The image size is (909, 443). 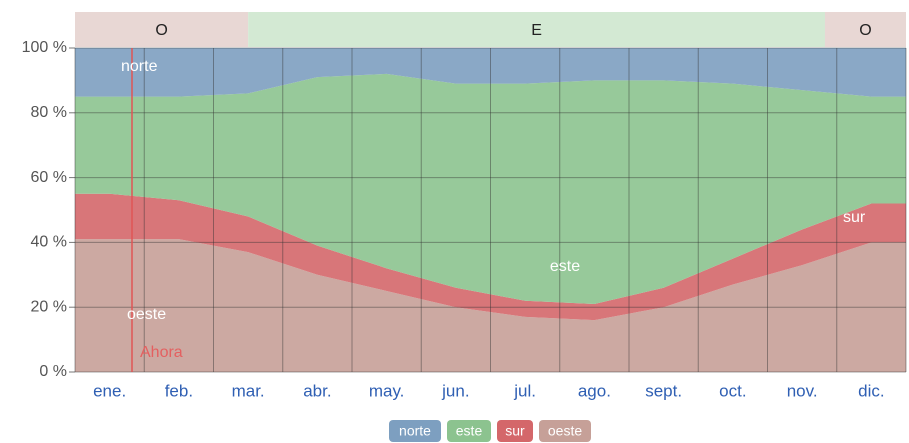 What do you see at coordinates (802, 390) in the screenshot?
I see `x-tick-label: nov.` at bounding box center [802, 390].